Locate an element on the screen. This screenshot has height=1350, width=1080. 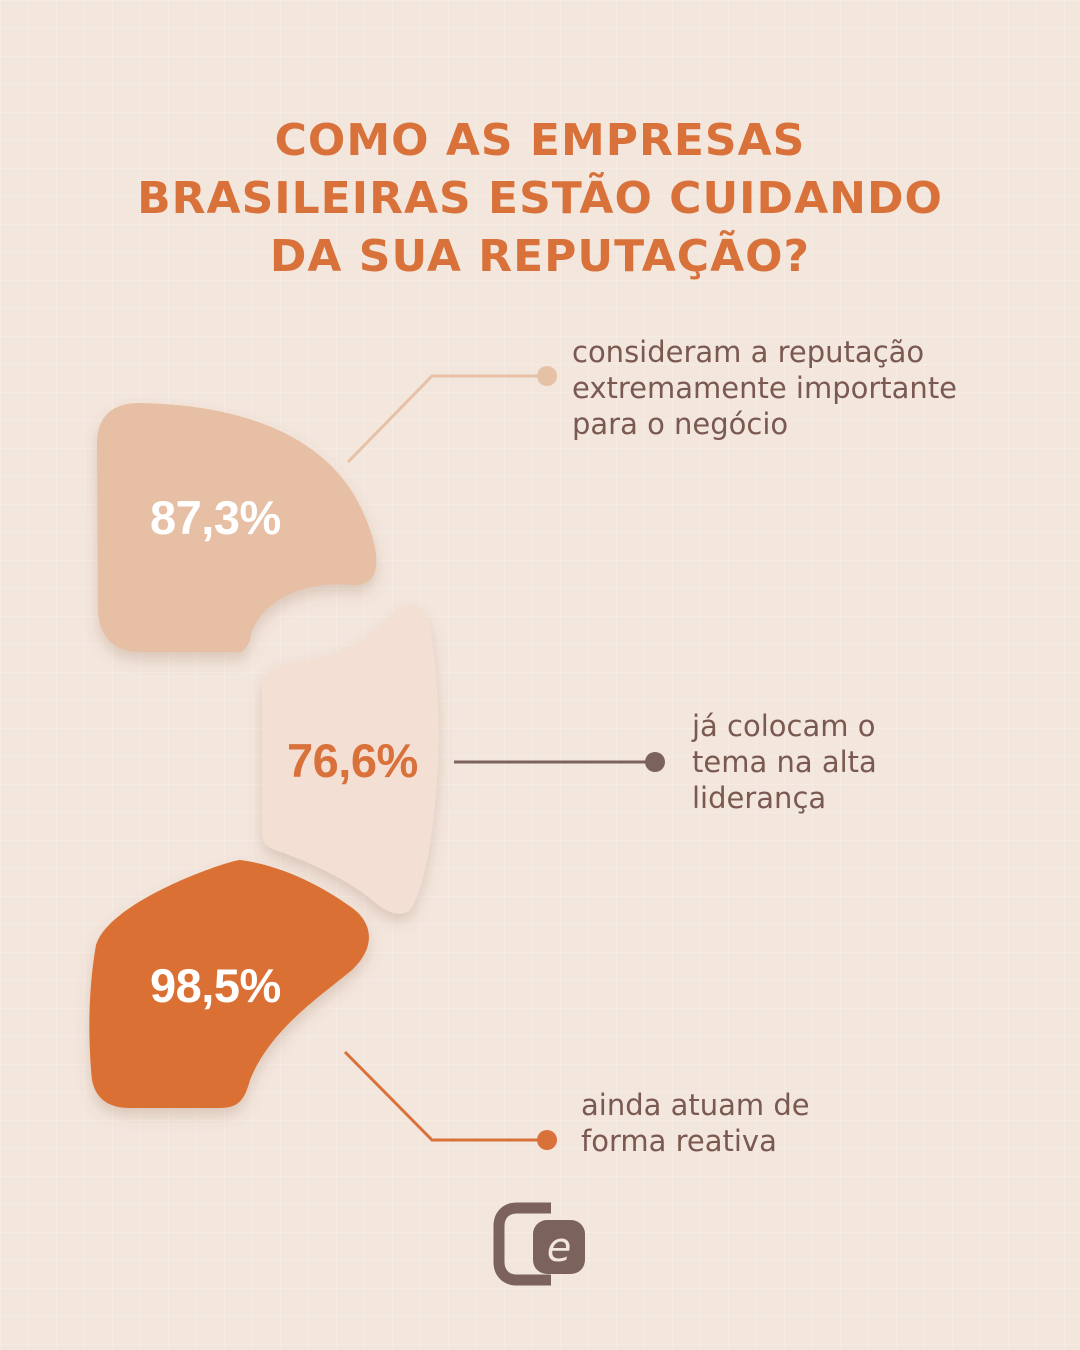
title-line-2: BRASILEIRAS ESTÃO CUIDANDO is located at coordinates (540, 198).